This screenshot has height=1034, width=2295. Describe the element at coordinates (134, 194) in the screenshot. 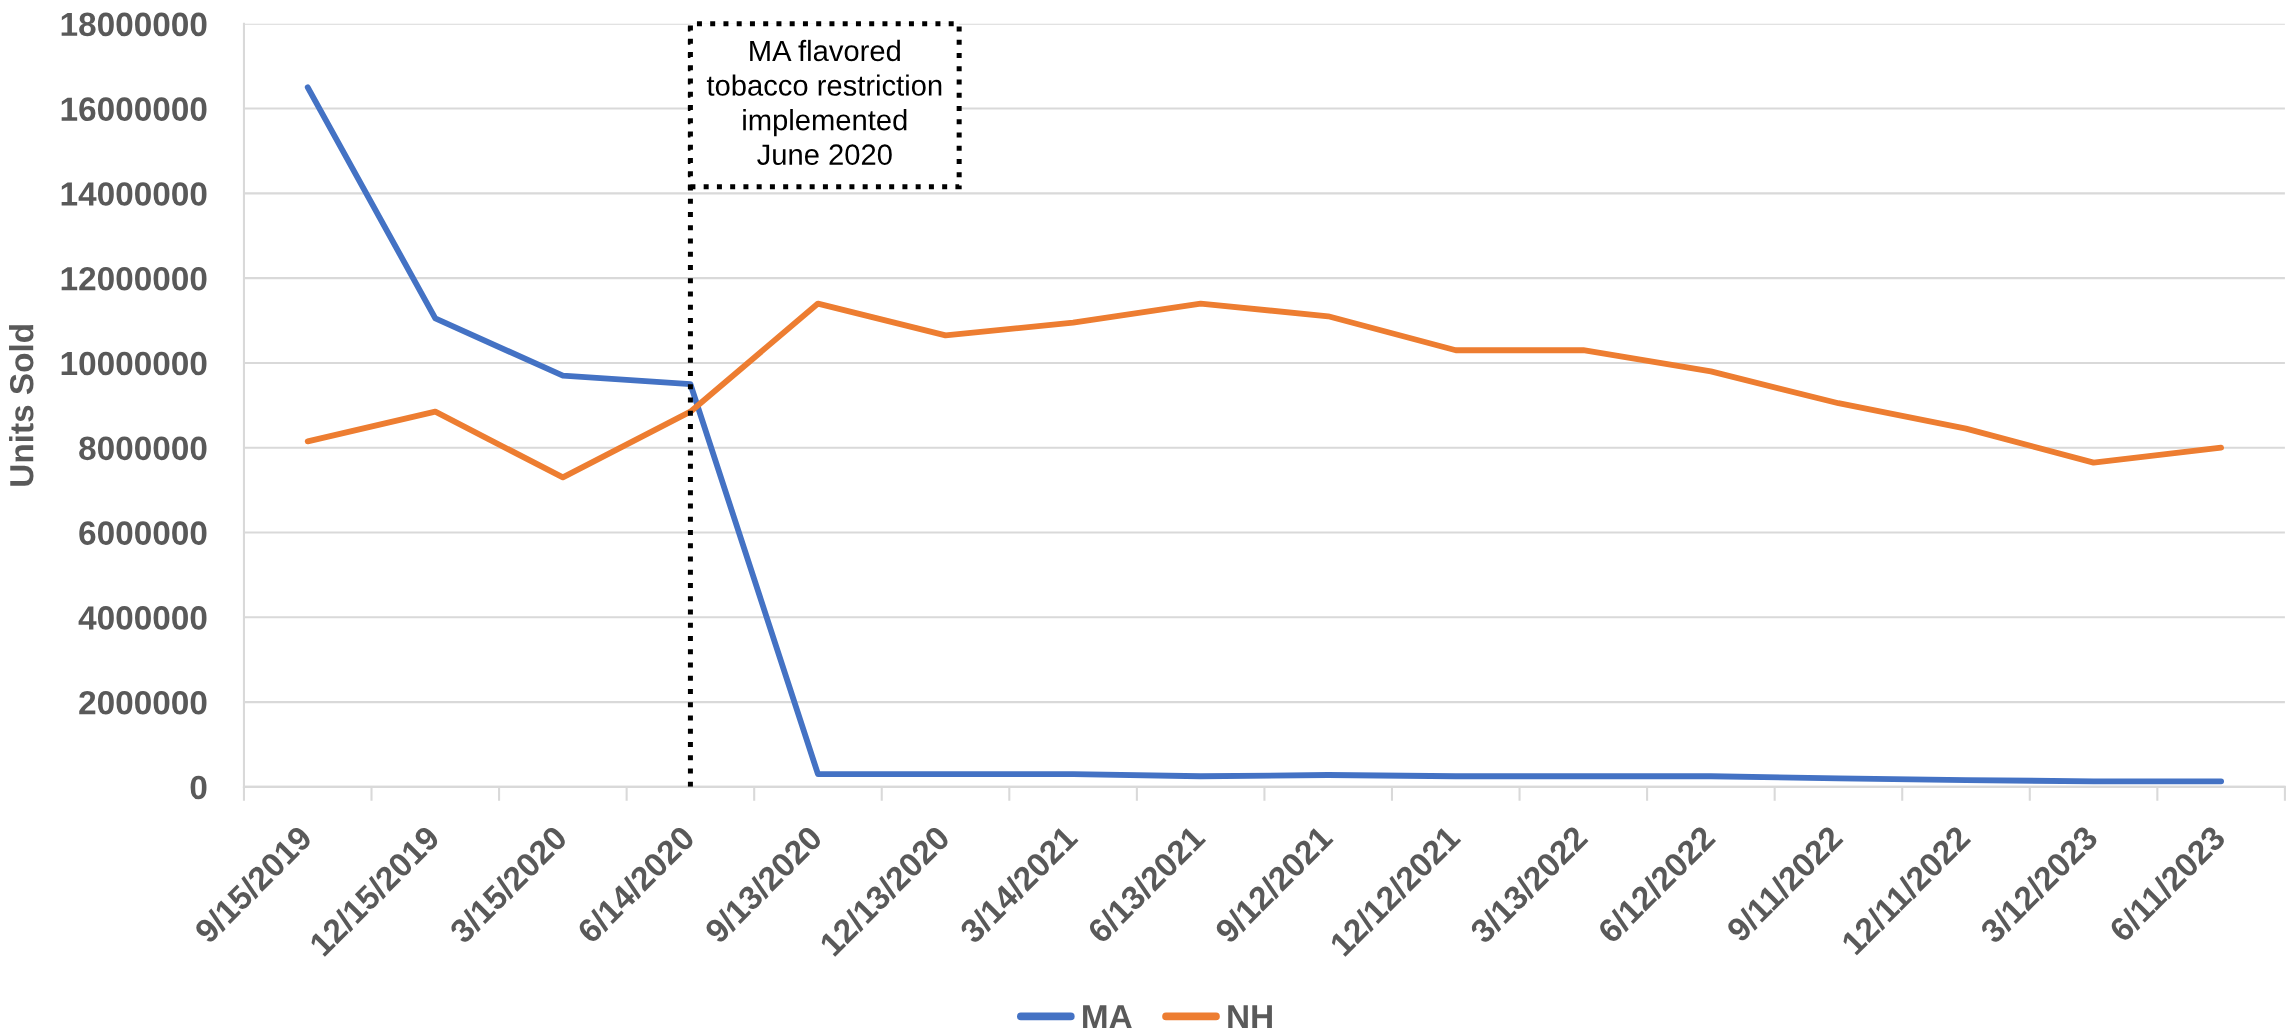

I see `y-tick-label: 14000000` at that location.